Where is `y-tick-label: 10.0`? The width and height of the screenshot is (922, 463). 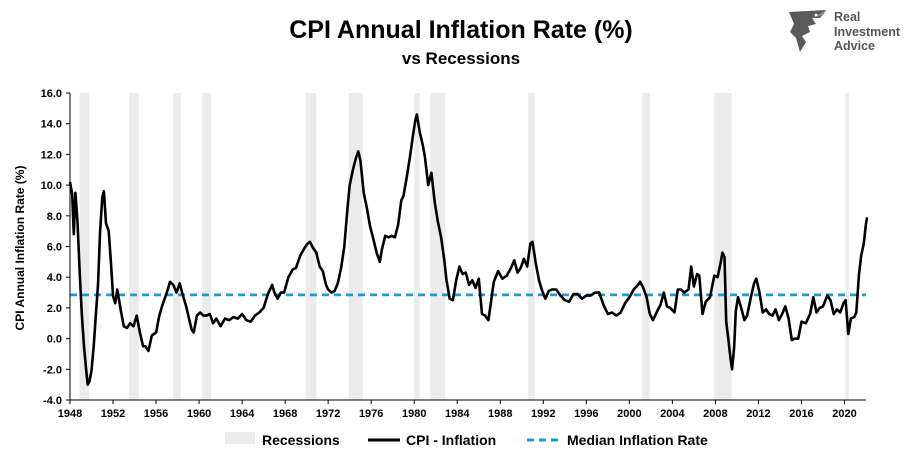
y-tick-label: 10.0 is located at coordinates (51, 186).